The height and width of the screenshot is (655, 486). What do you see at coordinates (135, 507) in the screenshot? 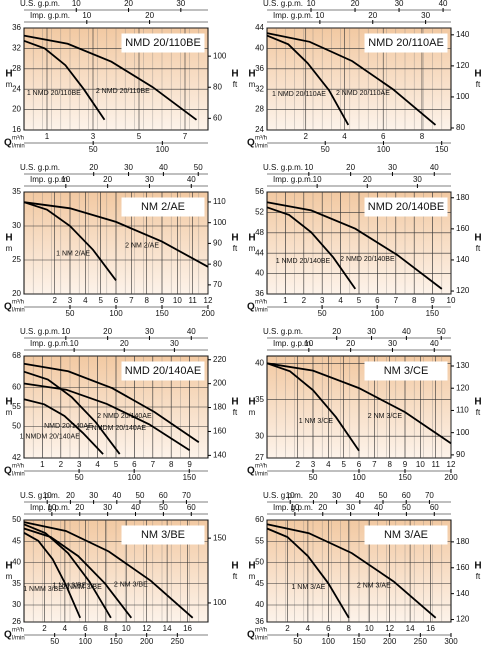
I see `impgpm-tick-label: 40` at bounding box center [135, 507].